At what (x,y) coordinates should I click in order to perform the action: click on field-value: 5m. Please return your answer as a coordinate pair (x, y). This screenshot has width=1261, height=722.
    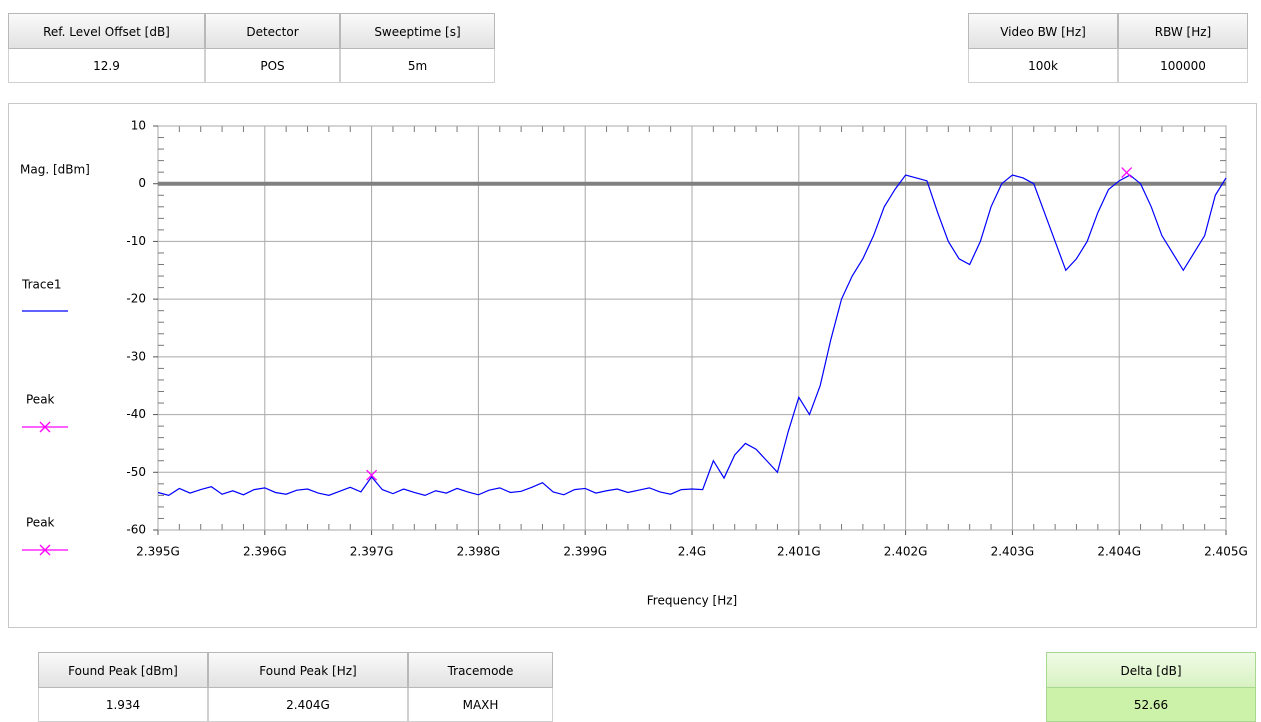
    Looking at the image, I should click on (417, 66).